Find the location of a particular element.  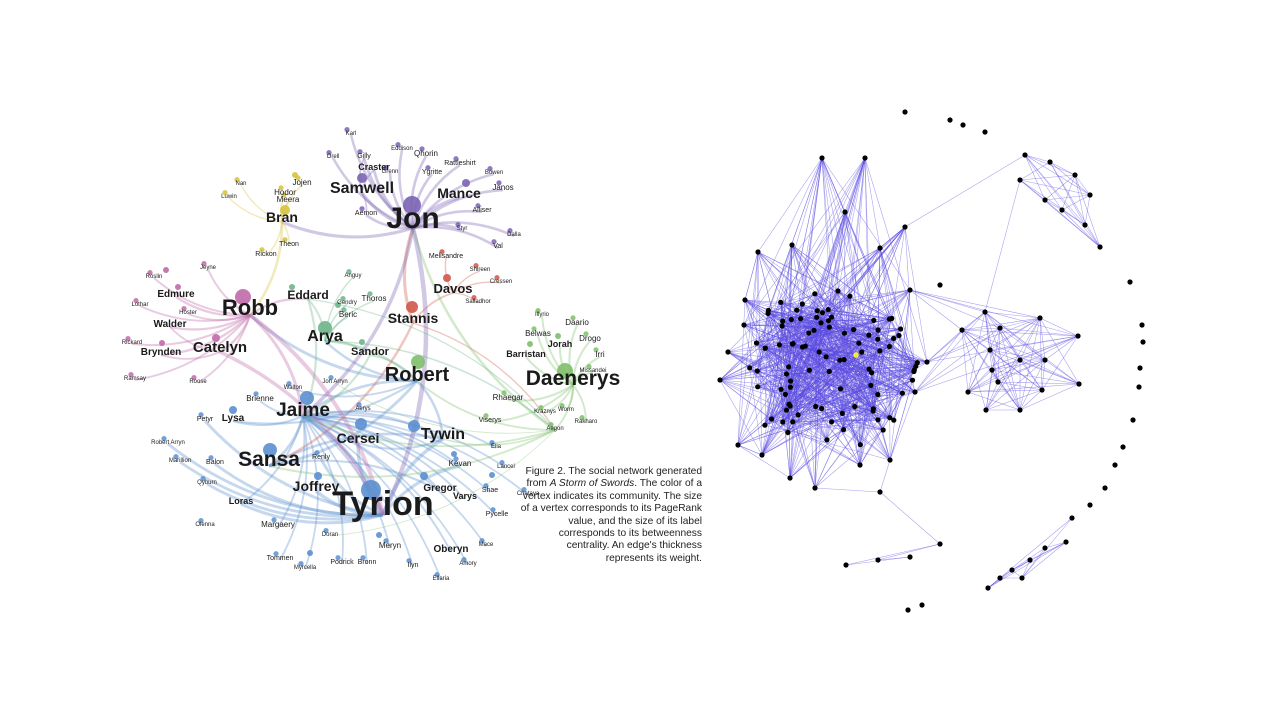

vertex-stannis is located at coordinates (412, 307).